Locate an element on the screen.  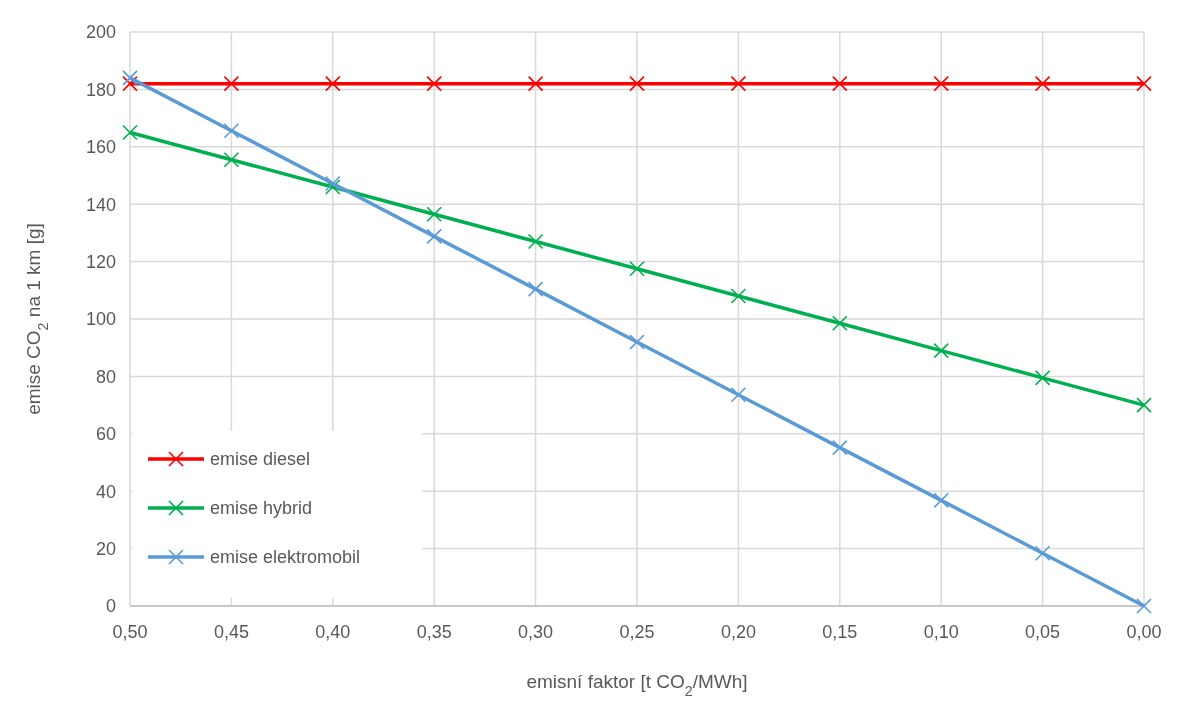
y-tick-label: 120 is located at coordinates (100, 261).